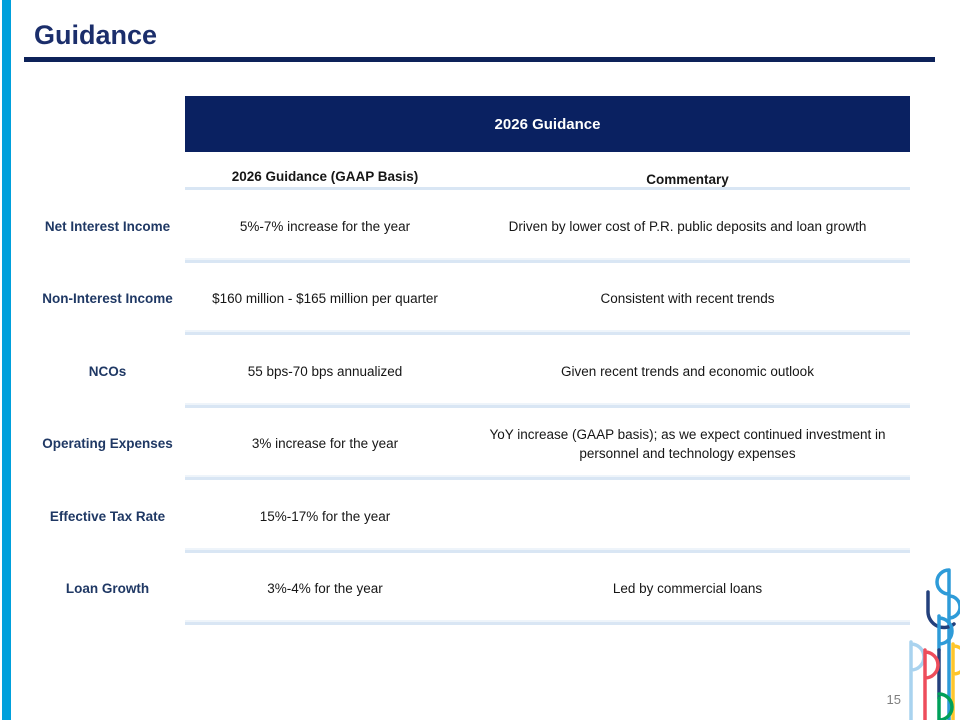 This screenshot has height=720, width=960. What do you see at coordinates (687, 179) in the screenshot?
I see `column-header-commentary: Commentary` at bounding box center [687, 179].